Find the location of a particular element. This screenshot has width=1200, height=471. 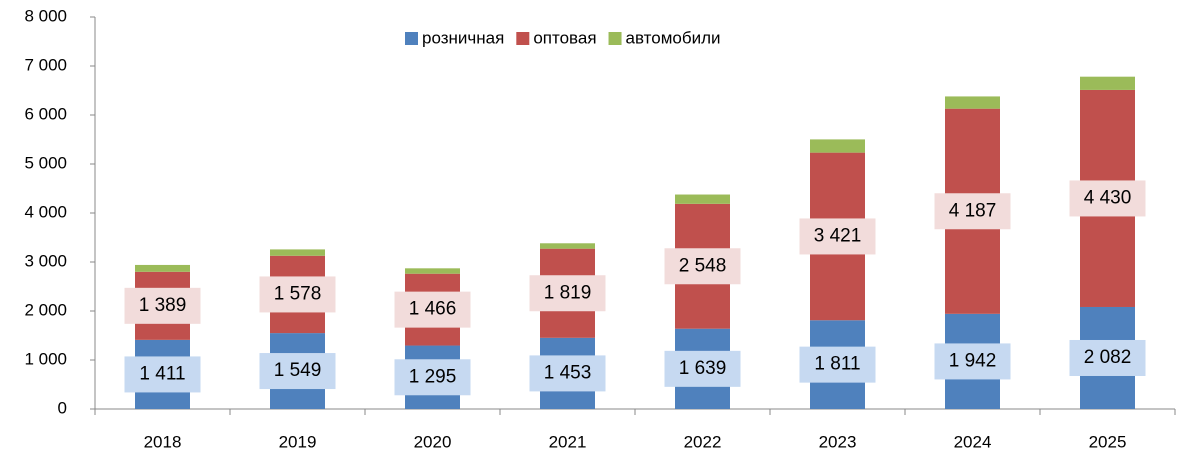

value-label: 4 430 is located at coordinates (1108, 197).